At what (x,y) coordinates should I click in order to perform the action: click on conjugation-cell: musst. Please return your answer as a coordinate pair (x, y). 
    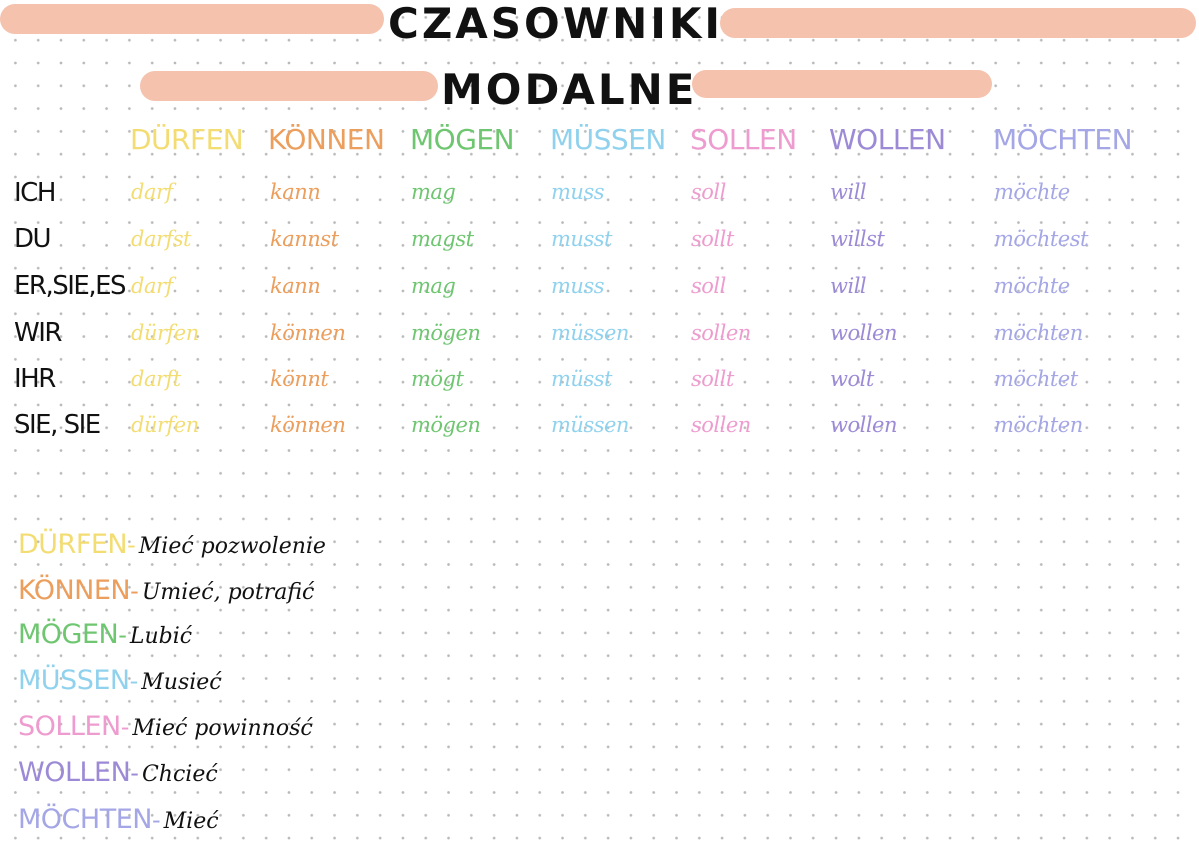
    Looking at the image, I should click on (581, 239).